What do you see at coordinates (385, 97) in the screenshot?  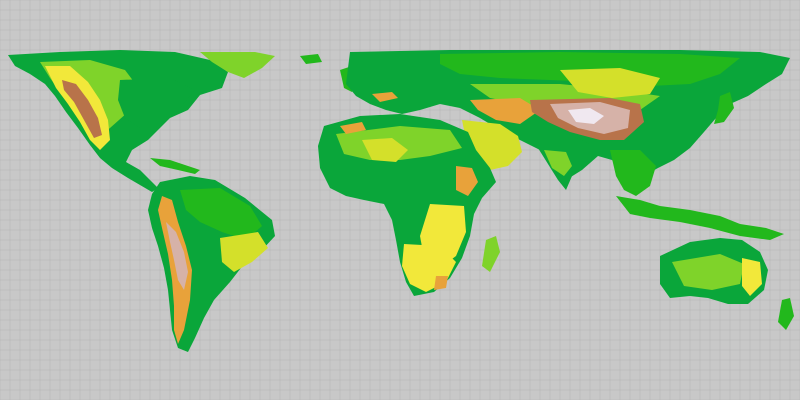 I see `alps` at bounding box center [385, 97].